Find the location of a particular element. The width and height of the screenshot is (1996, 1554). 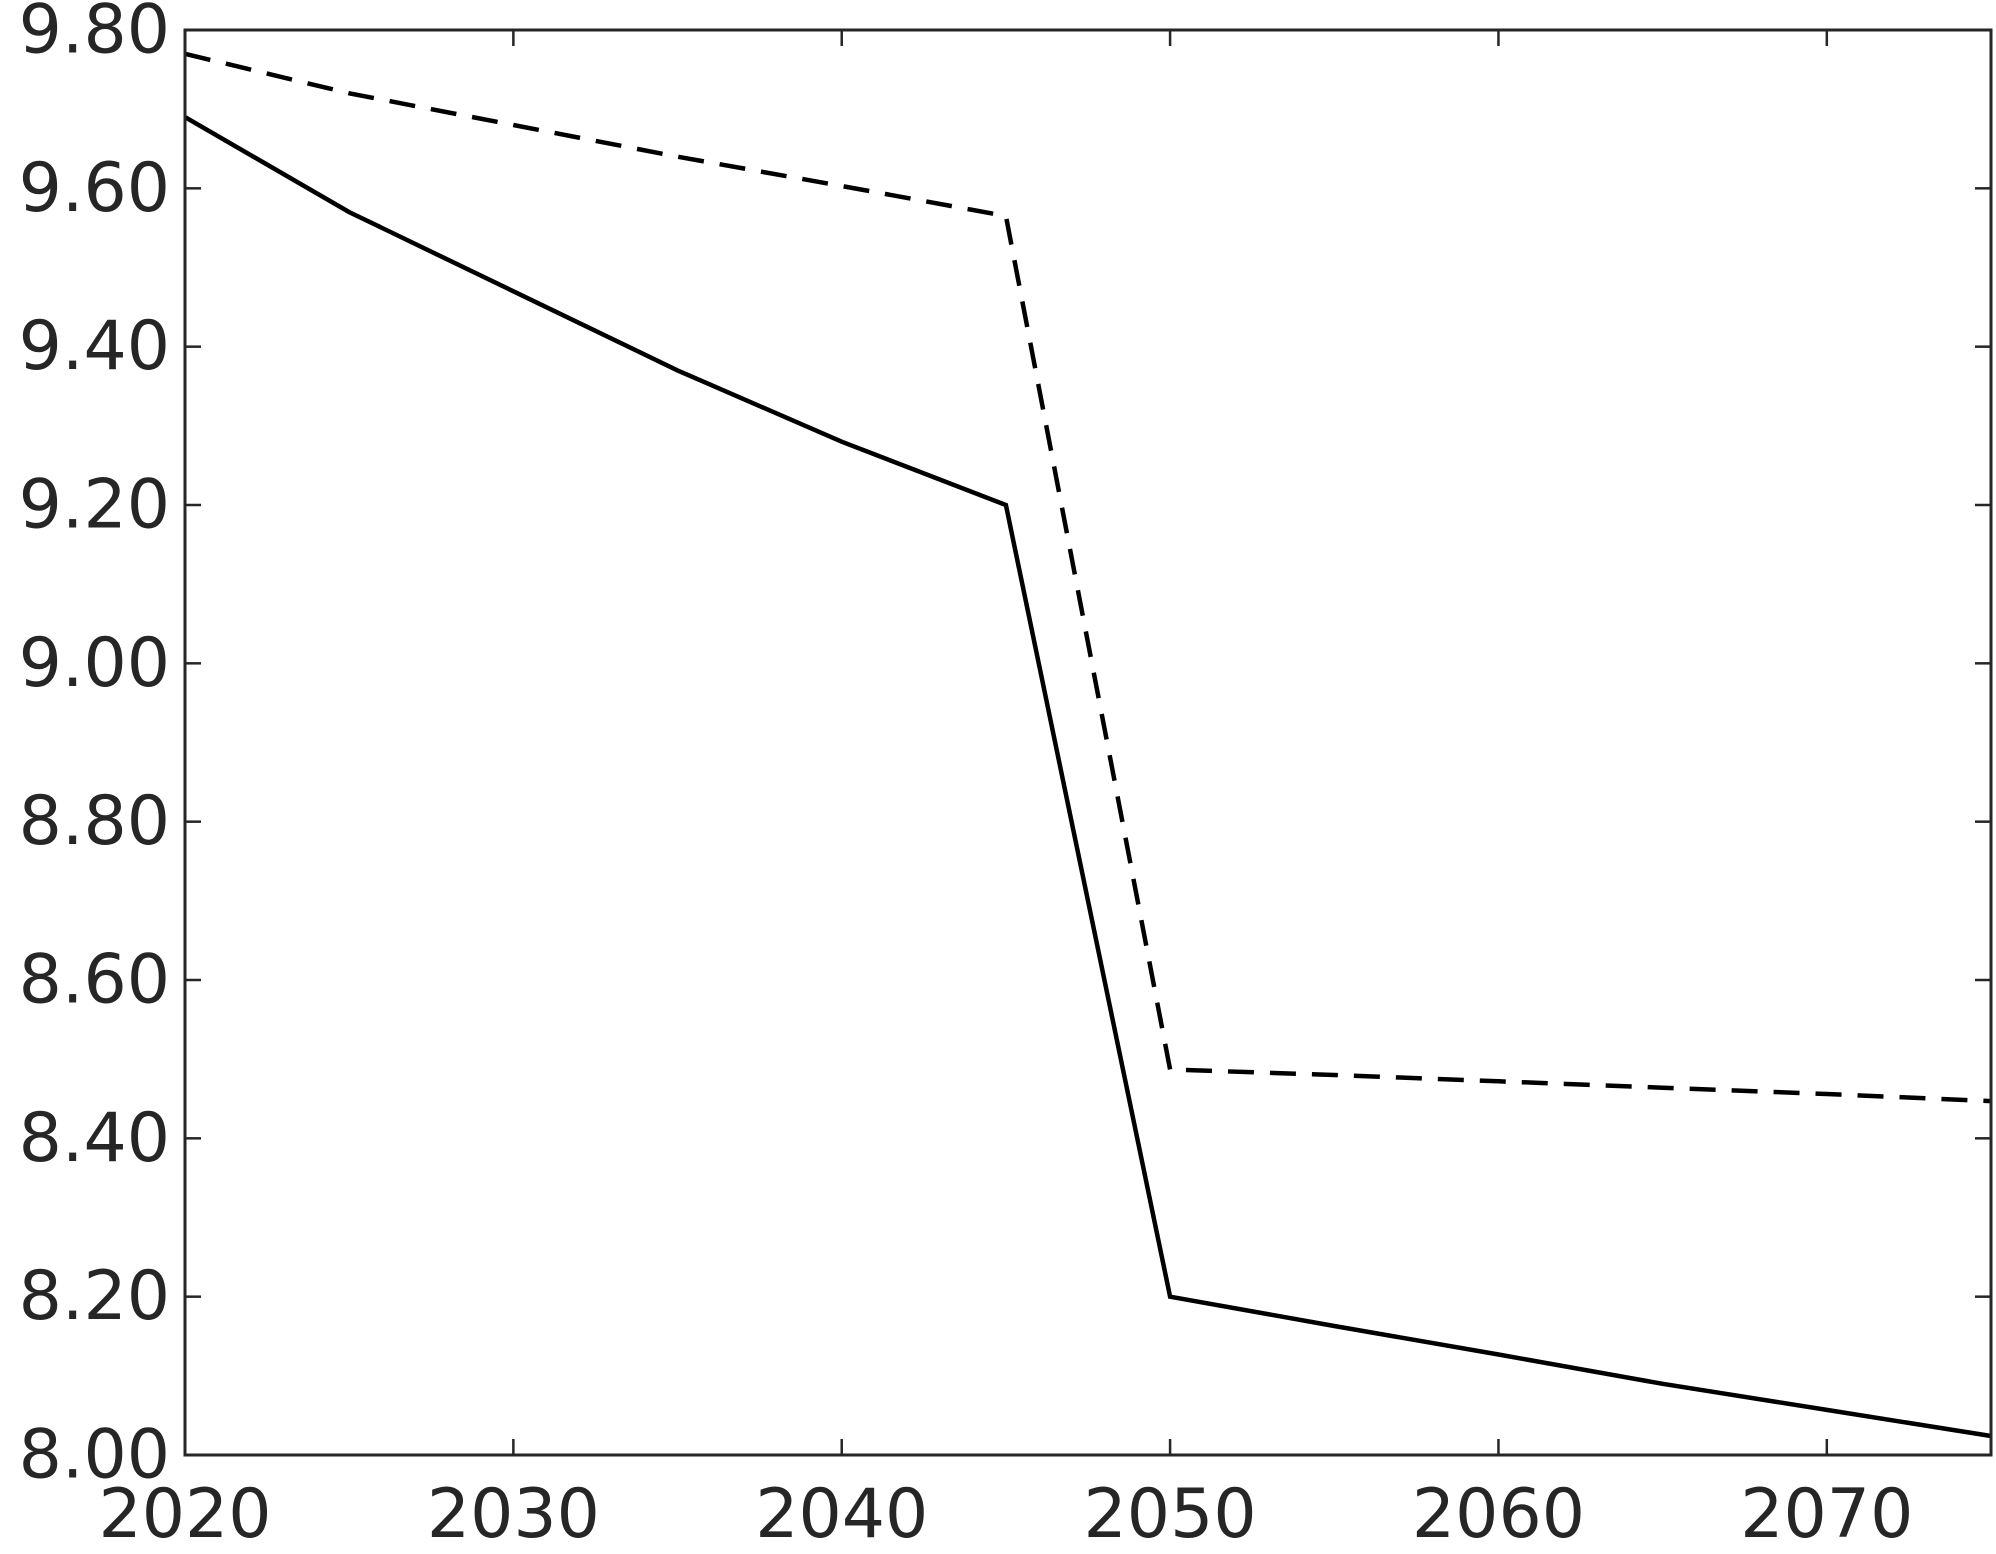

x-tick-label: 2040 is located at coordinates (841, 1514).